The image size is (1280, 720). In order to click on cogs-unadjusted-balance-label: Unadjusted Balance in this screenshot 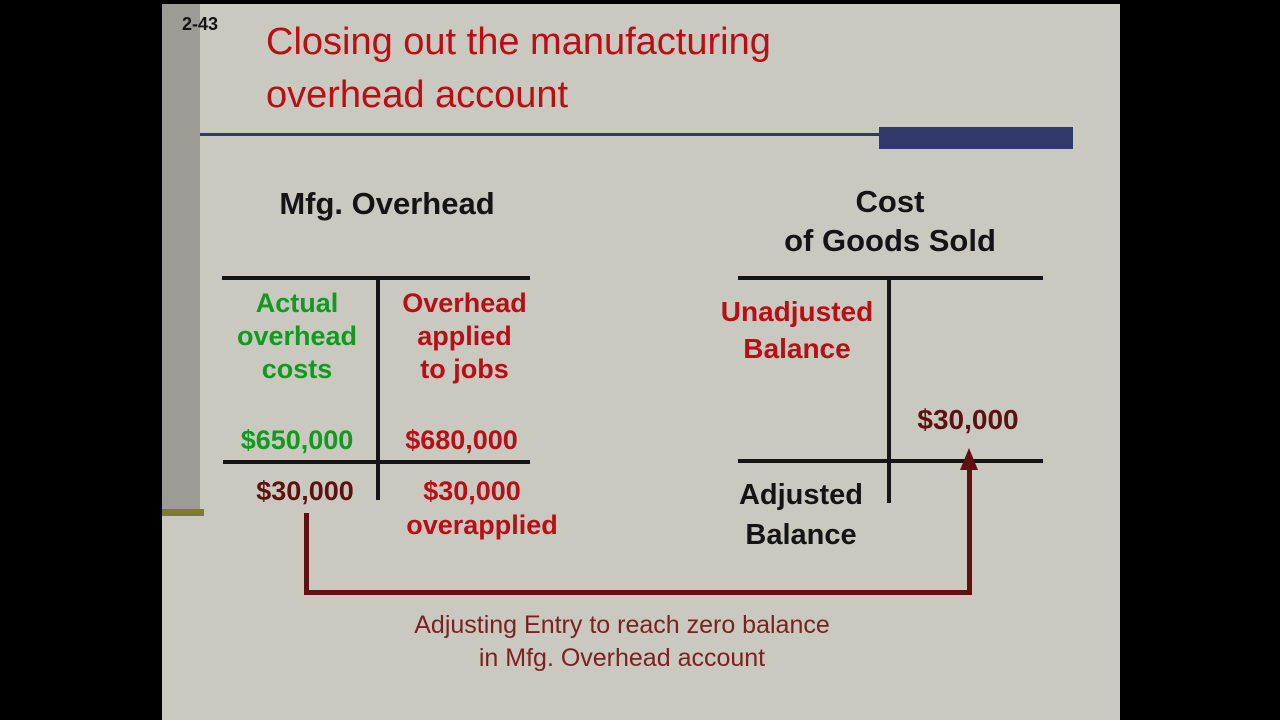, I will do `click(797, 330)`.